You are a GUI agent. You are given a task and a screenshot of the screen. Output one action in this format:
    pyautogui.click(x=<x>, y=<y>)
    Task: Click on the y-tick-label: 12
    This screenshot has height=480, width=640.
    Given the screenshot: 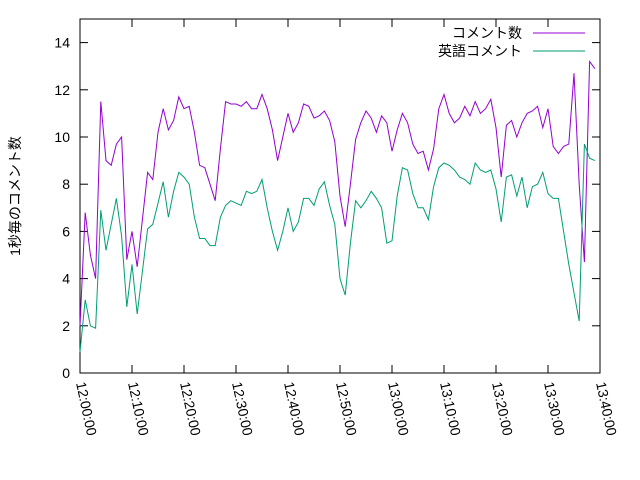 What is the action you would take?
    pyautogui.click(x=62, y=90)
    